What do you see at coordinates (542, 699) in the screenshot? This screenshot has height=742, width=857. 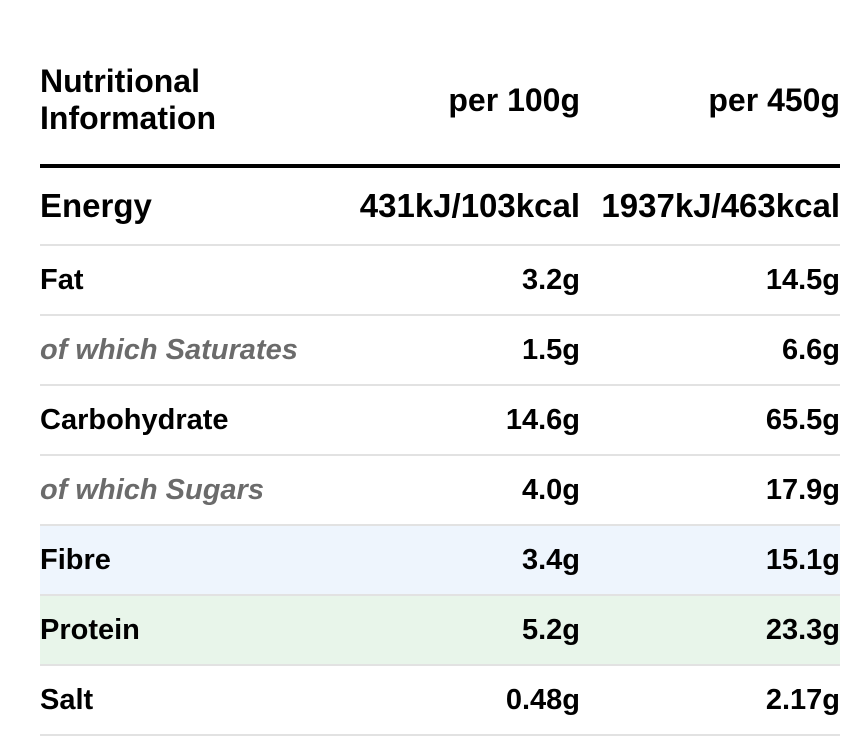 I see `value-per-100g: 0.48g` at bounding box center [542, 699].